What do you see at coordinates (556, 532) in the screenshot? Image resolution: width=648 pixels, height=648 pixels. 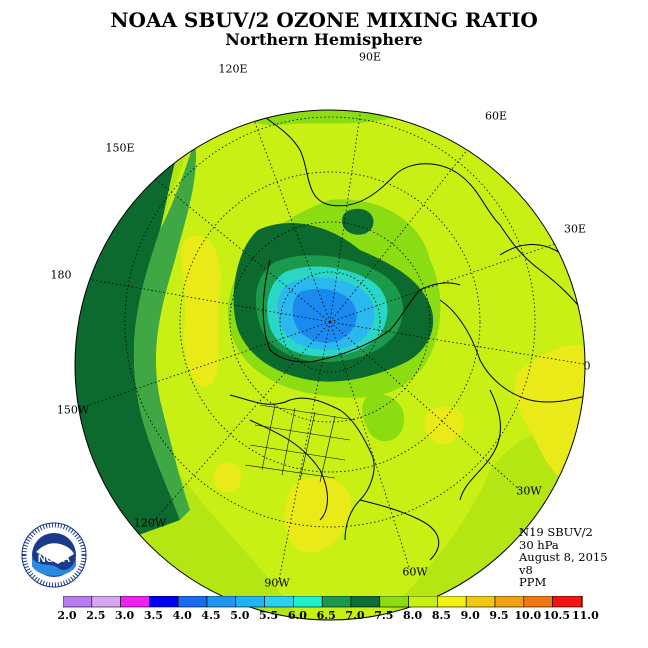 I see `instrument-label: N19 SBUV/2` at bounding box center [556, 532].